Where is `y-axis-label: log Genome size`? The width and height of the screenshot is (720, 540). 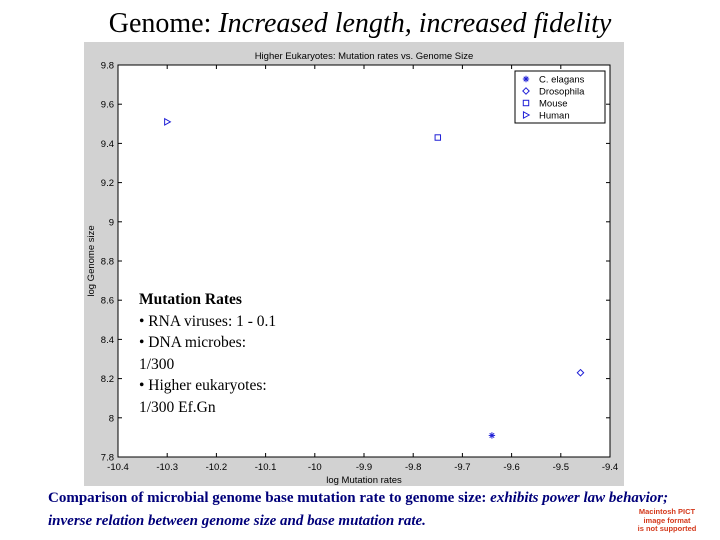
y-axis-label: log Genome size is located at coordinates (91, 260).